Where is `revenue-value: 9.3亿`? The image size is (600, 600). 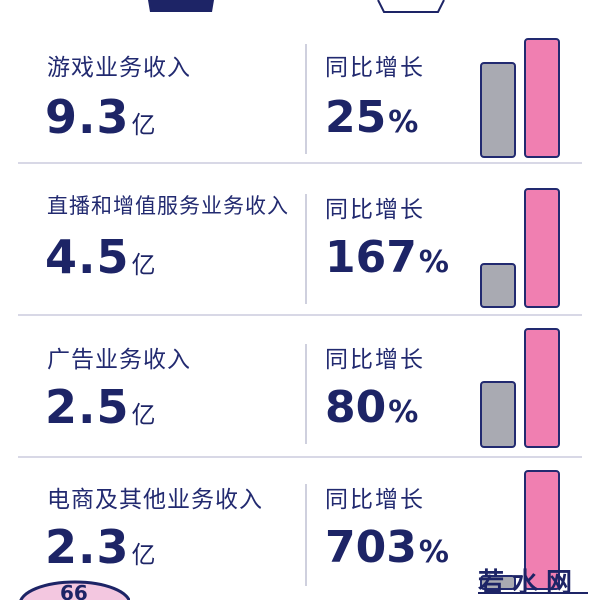 revenue-value: 9.3亿 is located at coordinates (101, 117).